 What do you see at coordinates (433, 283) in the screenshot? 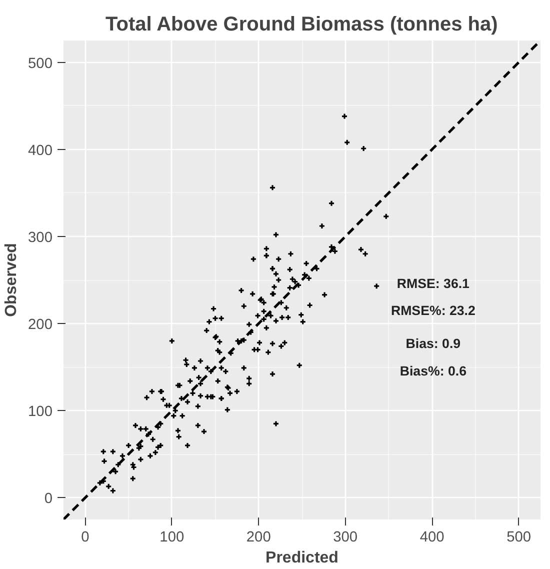
I see `annotation: RMSE: 36.1` at bounding box center [433, 283].